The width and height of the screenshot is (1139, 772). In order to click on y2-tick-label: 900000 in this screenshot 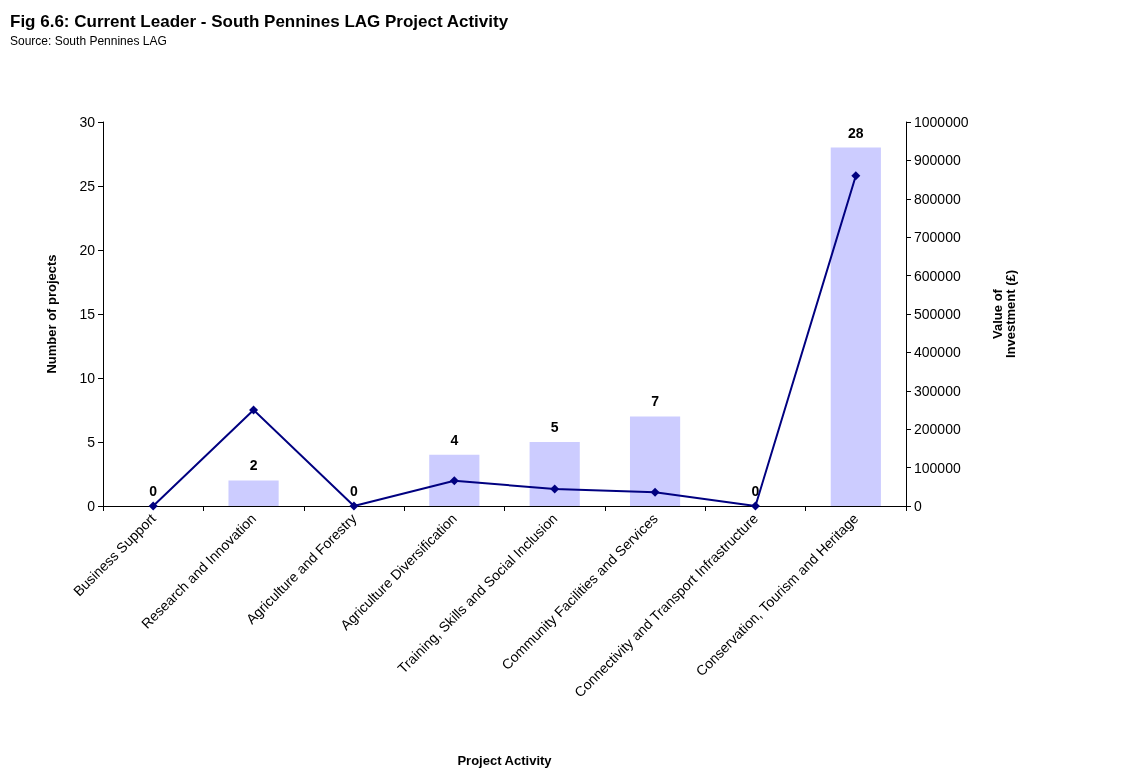, I will do `click(937, 160)`.